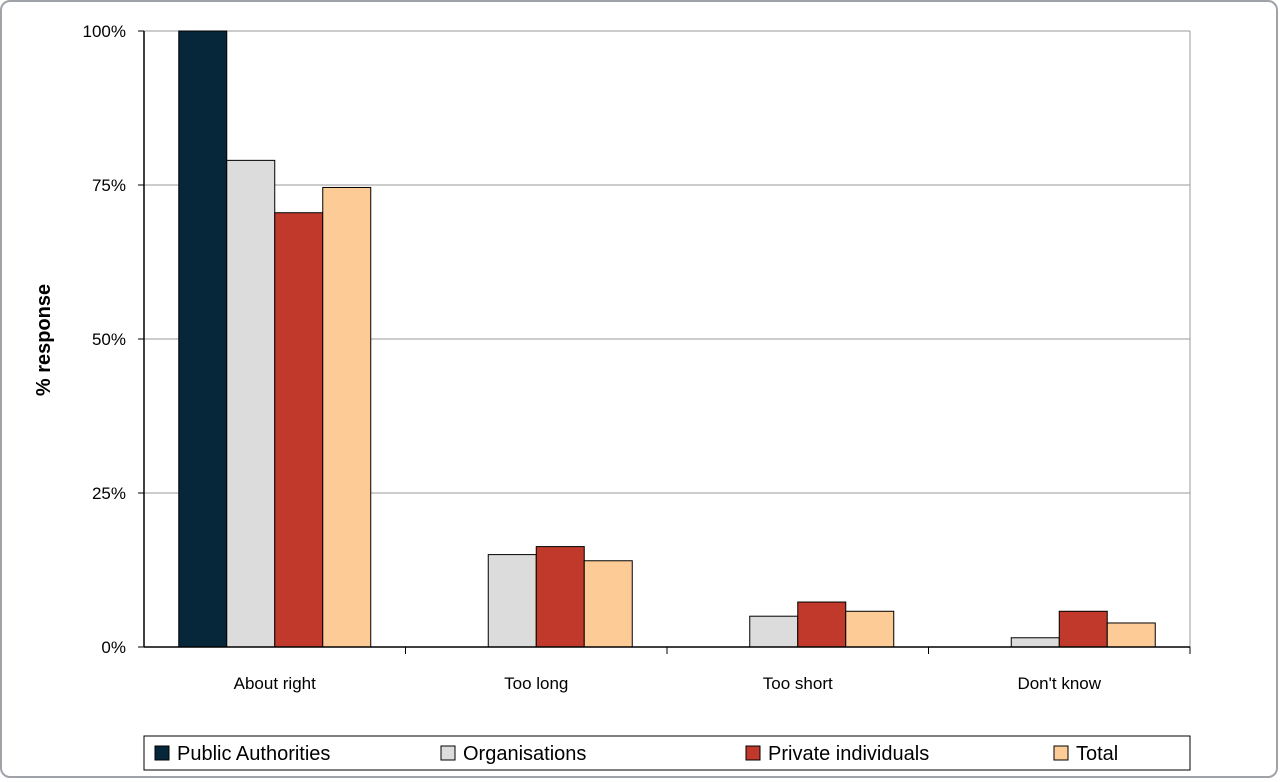  I want to click on legend-label: Organisations, so click(524, 754).